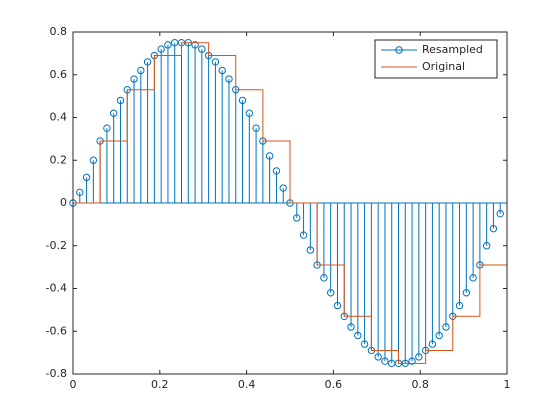 Image resolution: width=560 pixels, height=420 pixels. What do you see at coordinates (56, 330) in the screenshot?
I see `y-tick-label: -0.6` at bounding box center [56, 330].